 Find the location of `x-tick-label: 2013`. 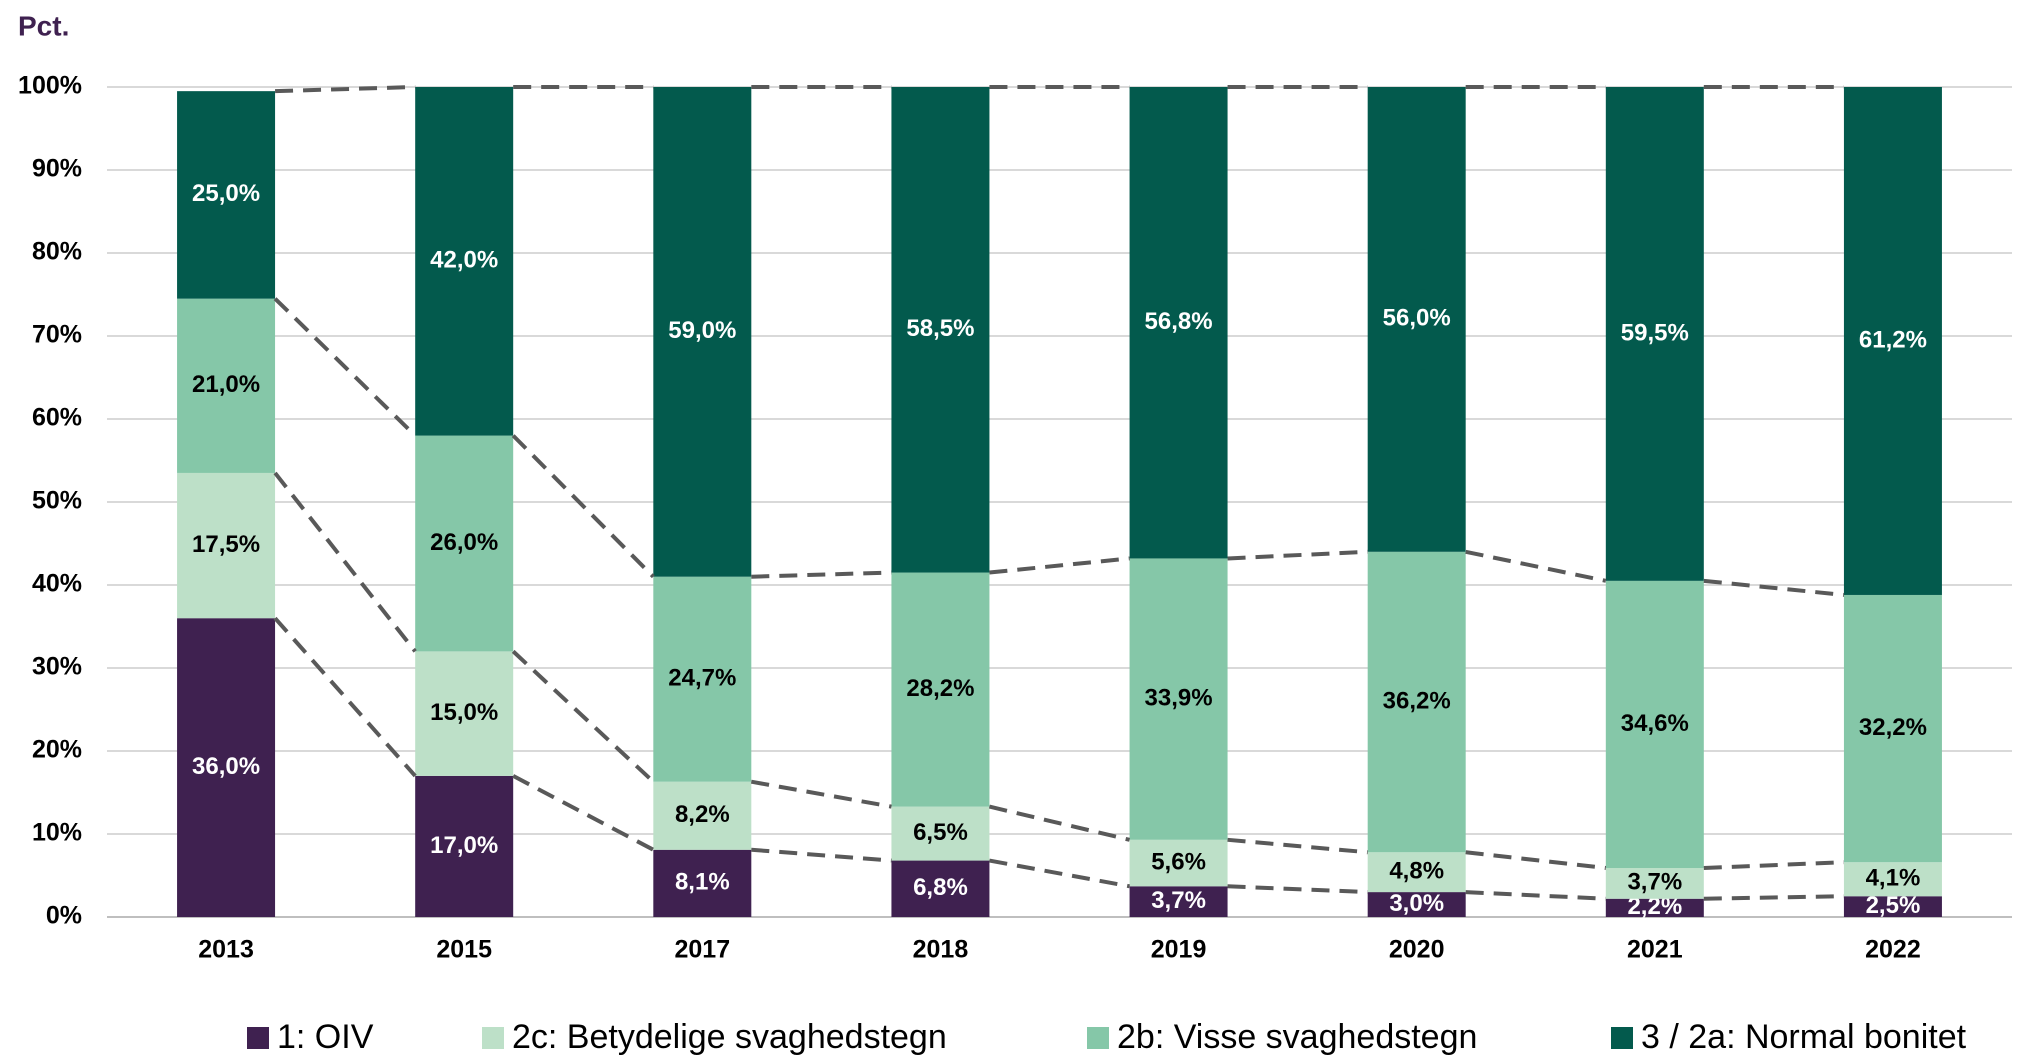

x-tick-label: 2013 is located at coordinates (226, 950).